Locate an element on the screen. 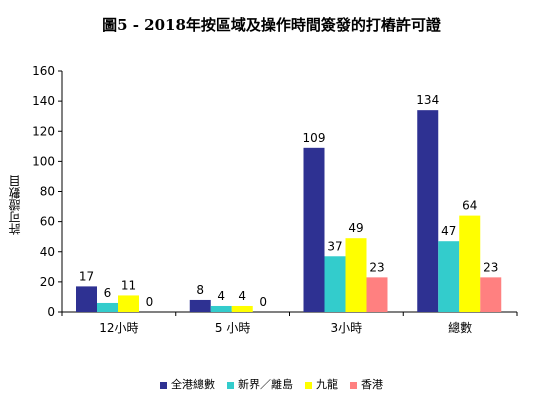 The height and width of the screenshot is (403, 543). y-tick-label: 120 is located at coordinates (43, 131).